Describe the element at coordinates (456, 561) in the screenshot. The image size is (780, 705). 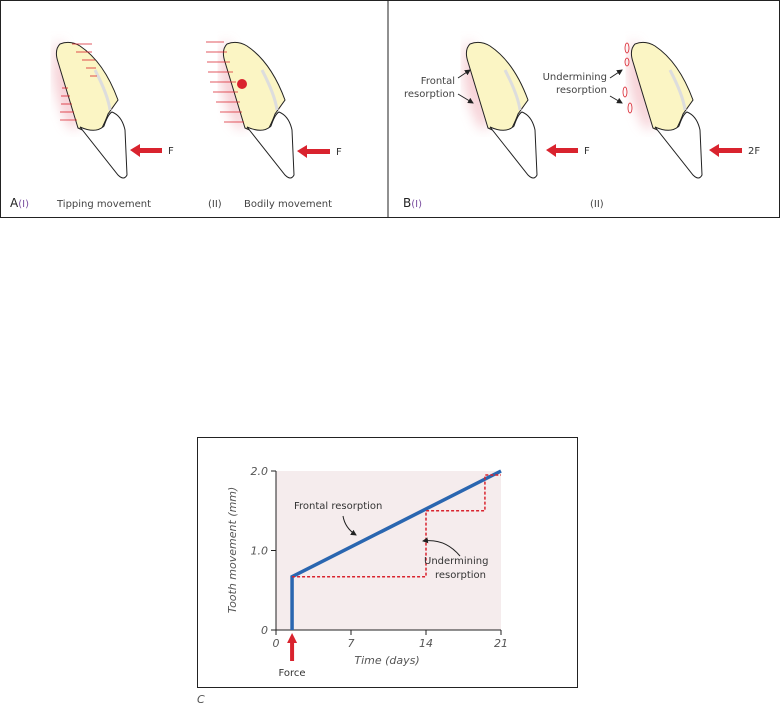
I see `annotation-under-1: Undermining` at that location.